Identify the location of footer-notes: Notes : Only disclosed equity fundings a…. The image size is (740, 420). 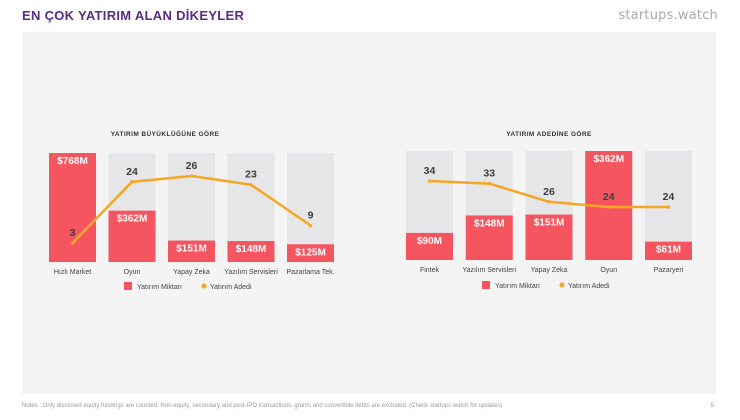
(262, 406).